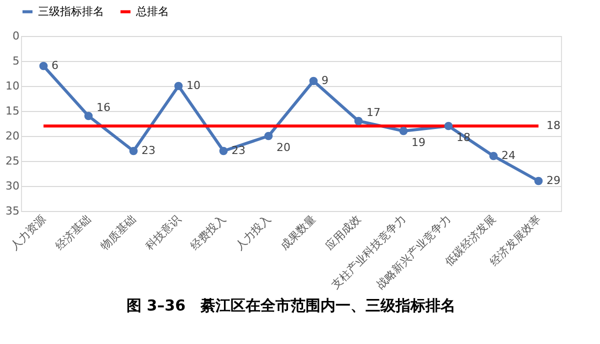 This screenshot has height=344, width=600. Describe the element at coordinates (13, 161) in the screenshot. I see `y-tick-label: 25` at that location.